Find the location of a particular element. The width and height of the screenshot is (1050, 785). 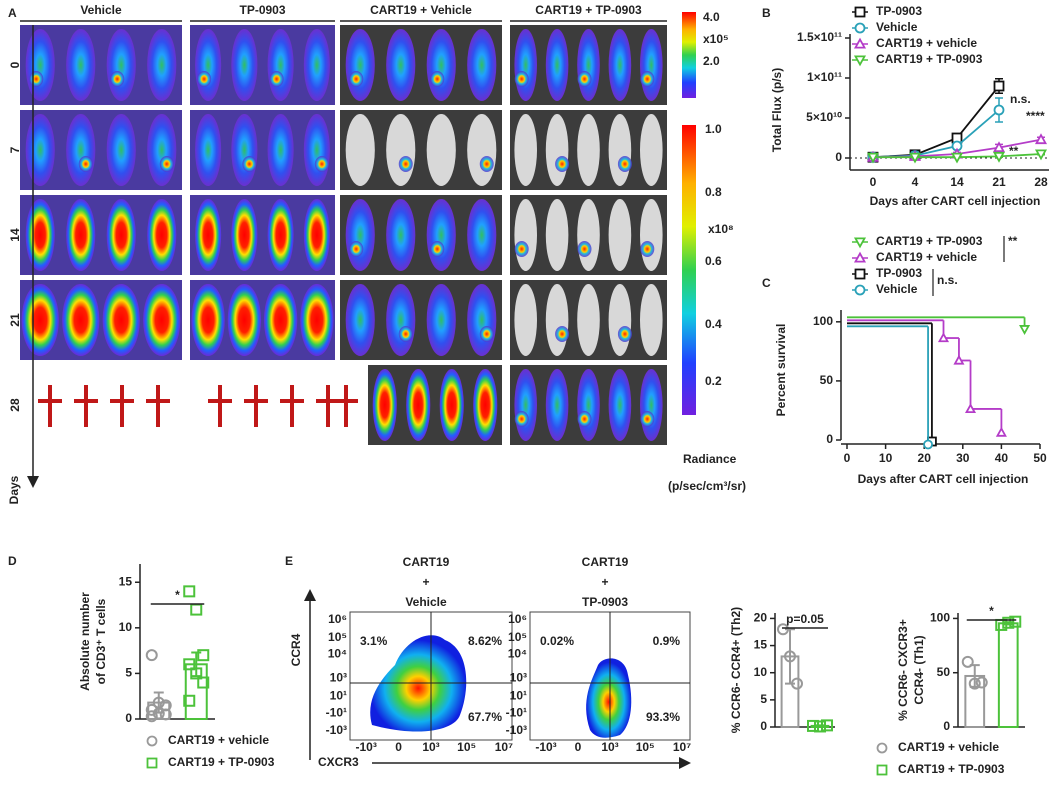

legend-label: Vehicle is located at coordinates (897, 289).